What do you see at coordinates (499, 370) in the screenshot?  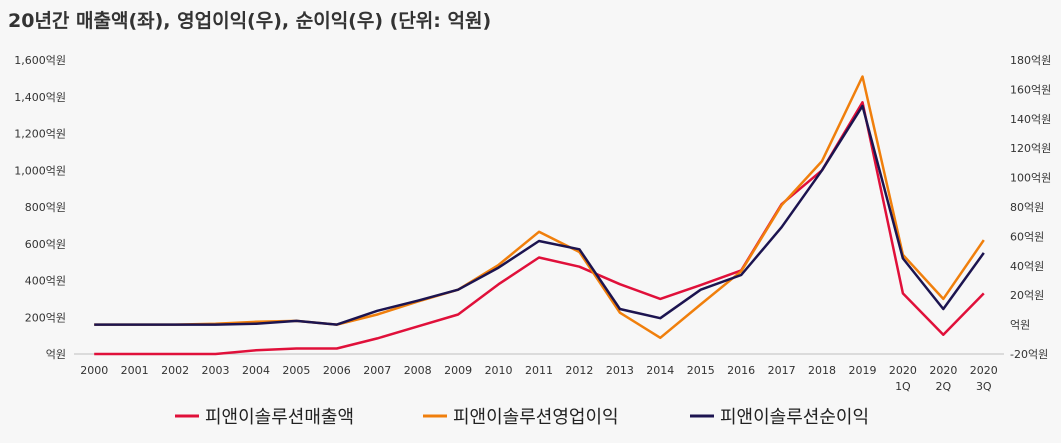 I see `x-tick-label: 2010` at bounding box center [499, 370].